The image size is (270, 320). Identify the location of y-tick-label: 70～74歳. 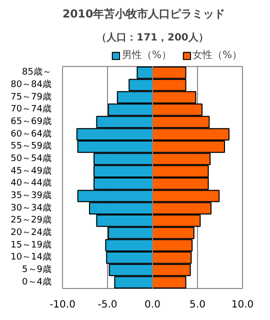
(31, 109).